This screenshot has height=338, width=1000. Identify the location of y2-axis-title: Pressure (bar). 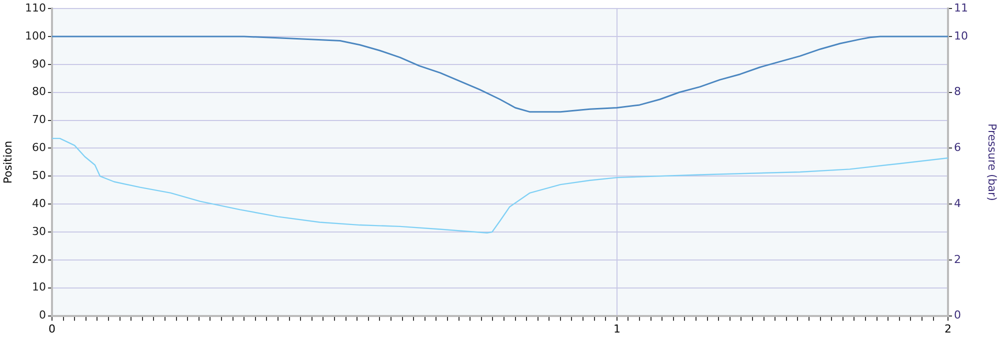
(992, 162).